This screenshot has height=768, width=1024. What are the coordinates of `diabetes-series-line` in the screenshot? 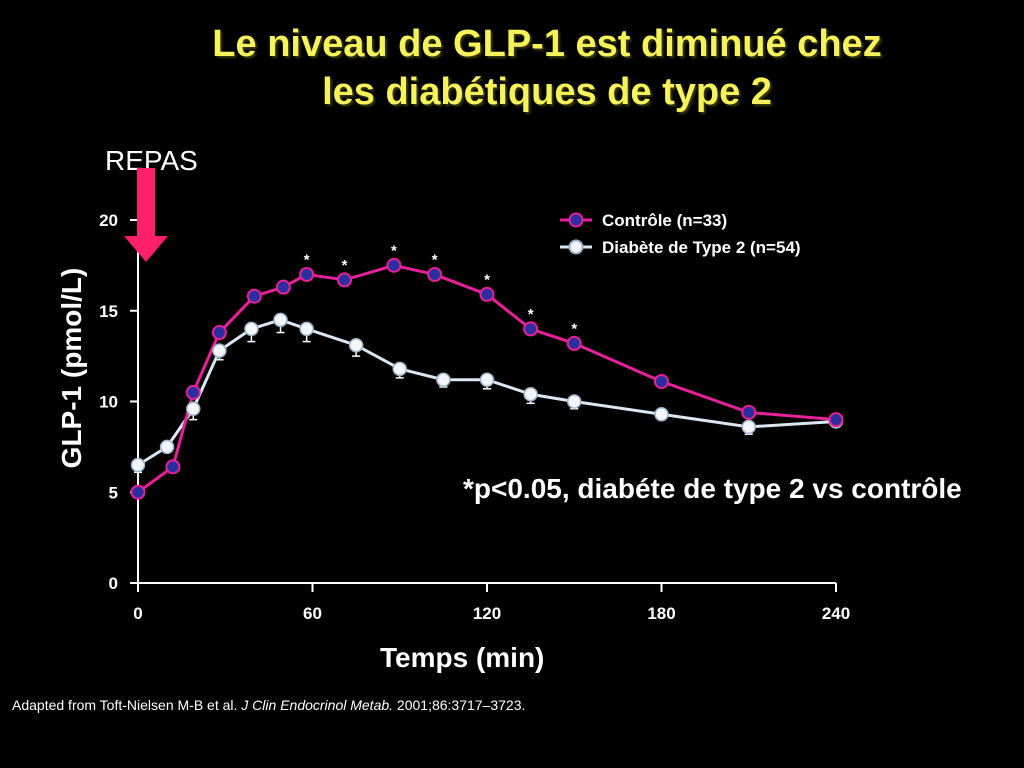 It's located at (487, 392).